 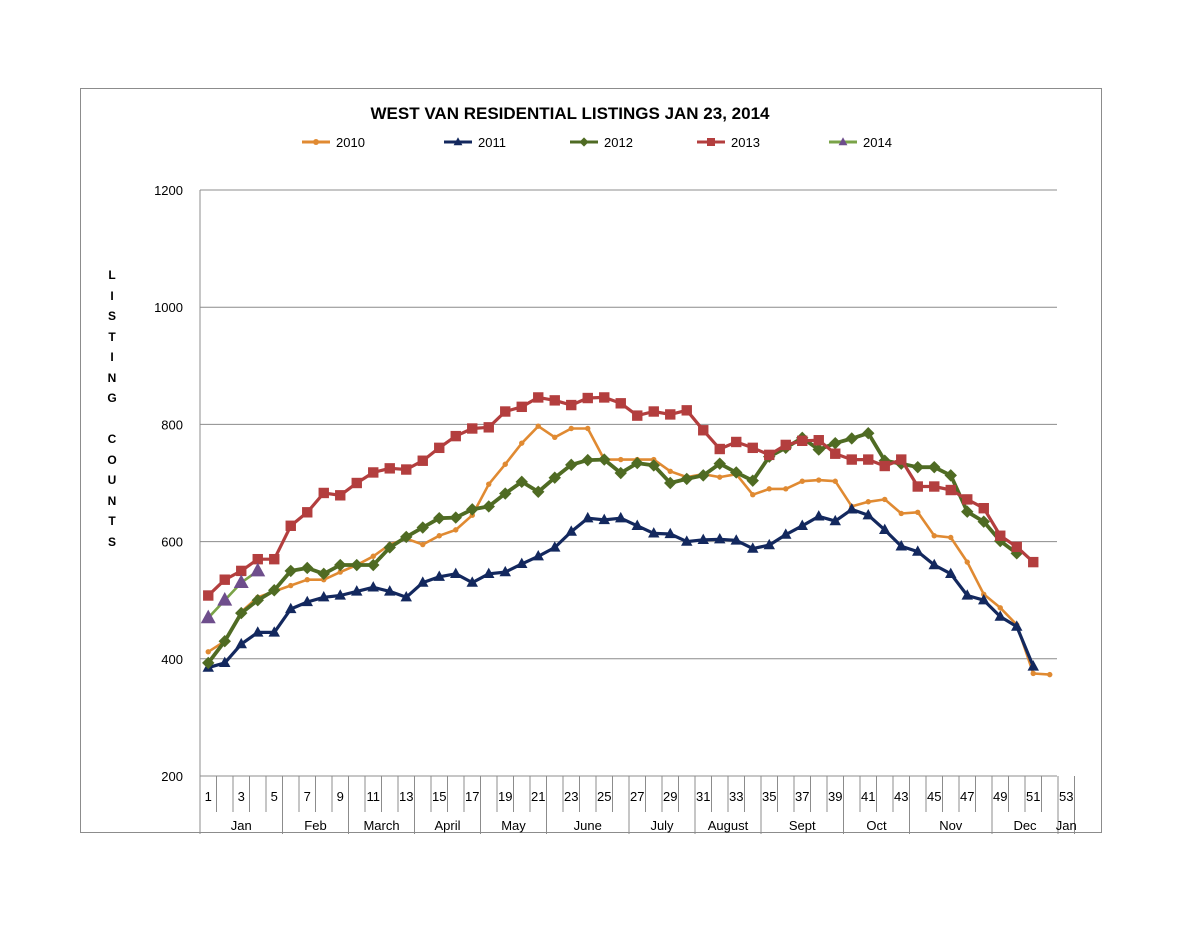 What do you see at coordinates (745, 142) in the screenshot?
I see `legend-label: 2013` at bounding box center [745, 142].